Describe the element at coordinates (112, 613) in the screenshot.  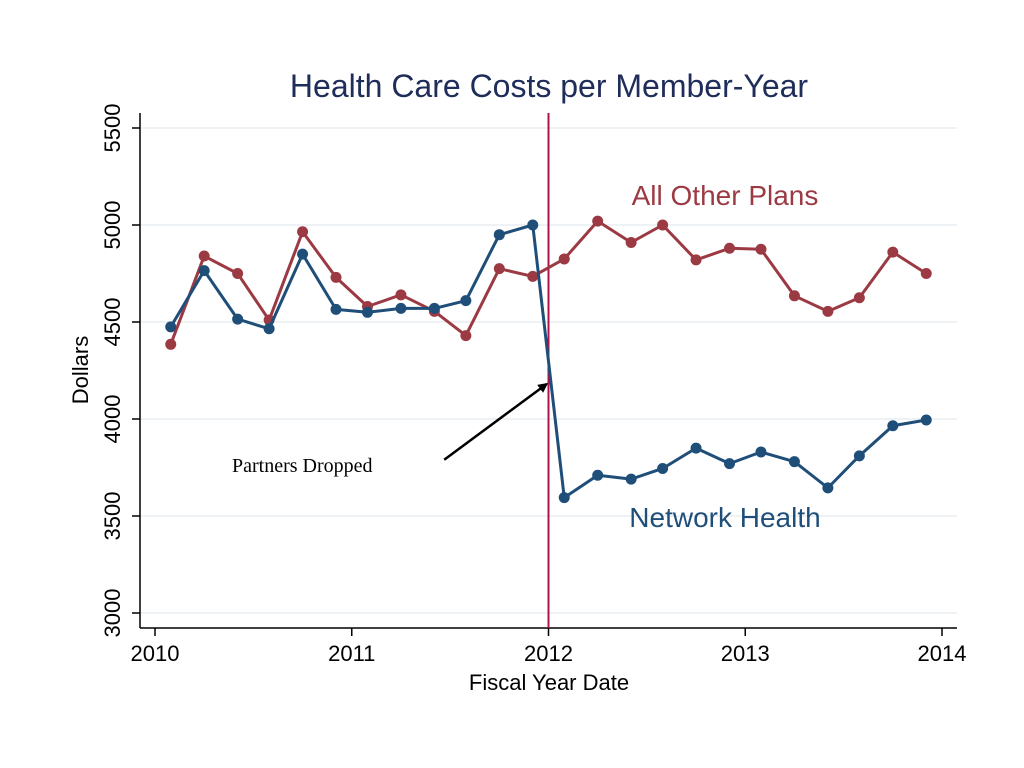
I see `y-tick-label-3000: 3000` at that location.